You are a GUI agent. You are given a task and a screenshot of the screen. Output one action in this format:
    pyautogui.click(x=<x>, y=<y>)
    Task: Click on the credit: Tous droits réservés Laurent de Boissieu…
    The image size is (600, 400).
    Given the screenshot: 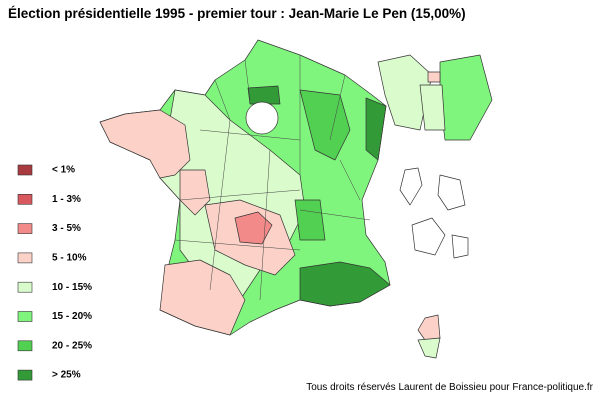 What is the action you would take?
    pyautogui.click(x=449, y=387)
    